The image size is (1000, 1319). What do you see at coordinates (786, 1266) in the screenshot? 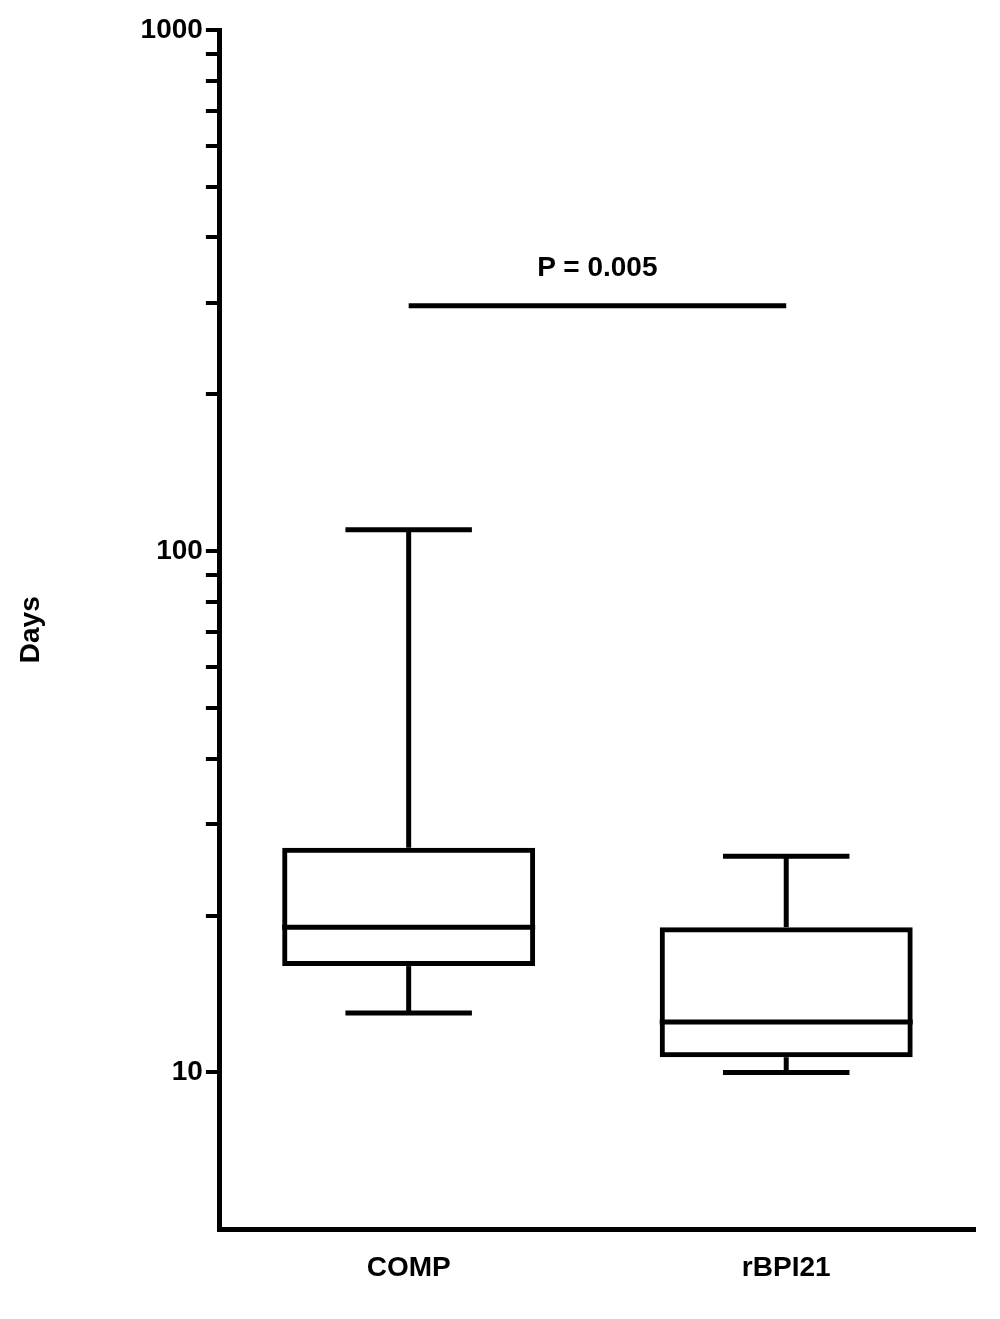
I see `x-tick-label: rBPI21` at bounding box center [786, 1266].